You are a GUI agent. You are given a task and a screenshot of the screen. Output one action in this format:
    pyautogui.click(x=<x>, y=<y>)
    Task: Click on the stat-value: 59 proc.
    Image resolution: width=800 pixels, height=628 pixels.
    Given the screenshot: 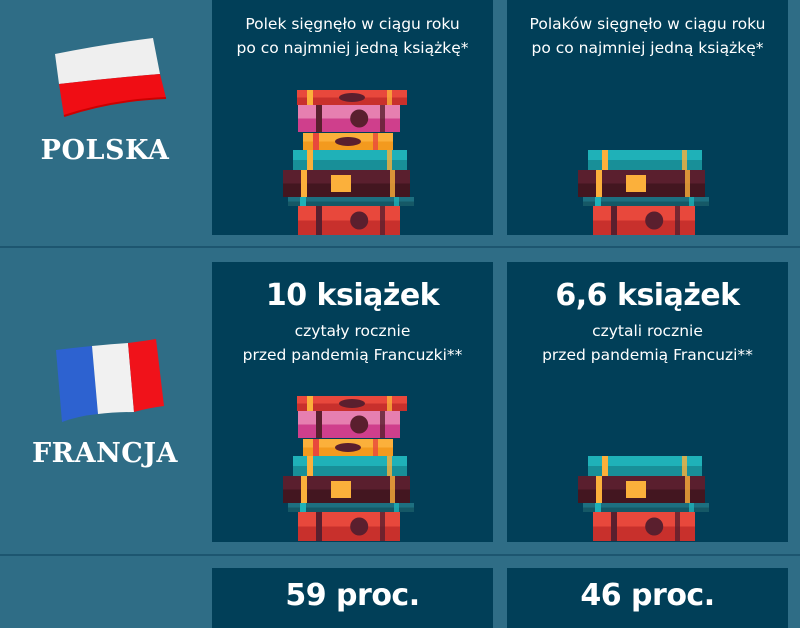 What is the action you would take?
    pyautogui.click(x=352, y=595)
    